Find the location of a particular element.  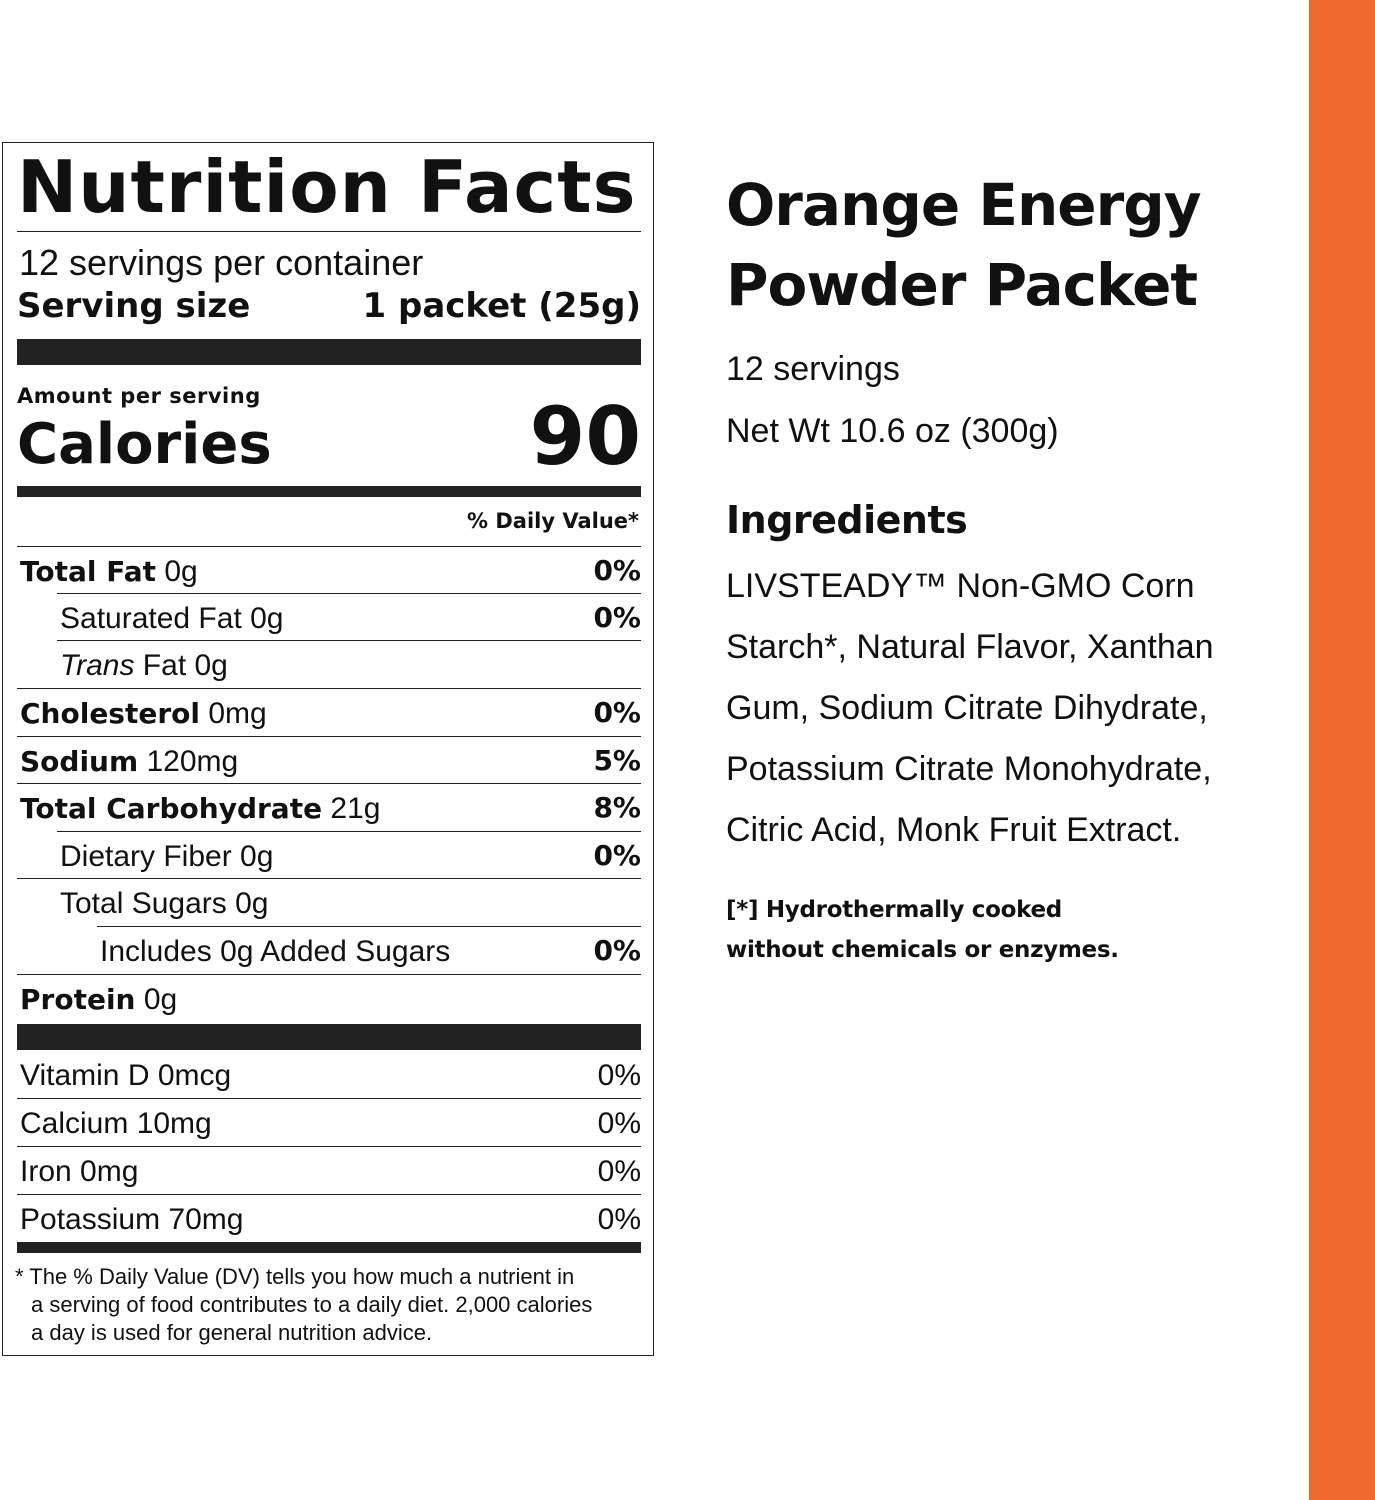

daily-value-percent: 5% is located at coordinates (617, 760).